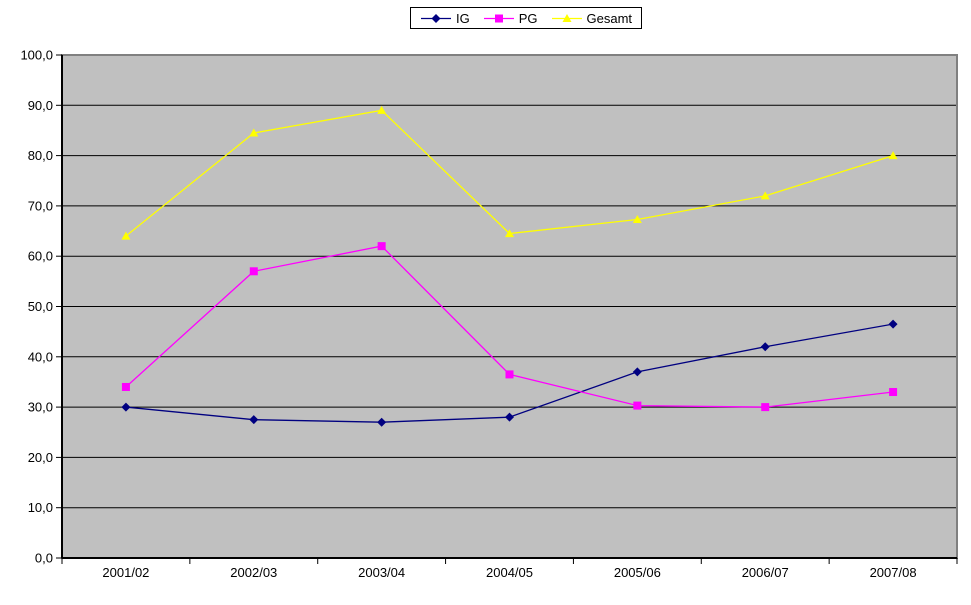  I want to click on y-tick-label: 80,0, so click(40, 155).